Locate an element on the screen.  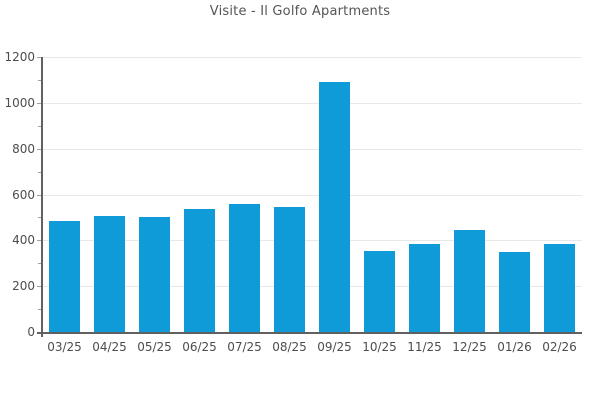
x-tick-label: 03/25 is located at coordinates (64, 347).